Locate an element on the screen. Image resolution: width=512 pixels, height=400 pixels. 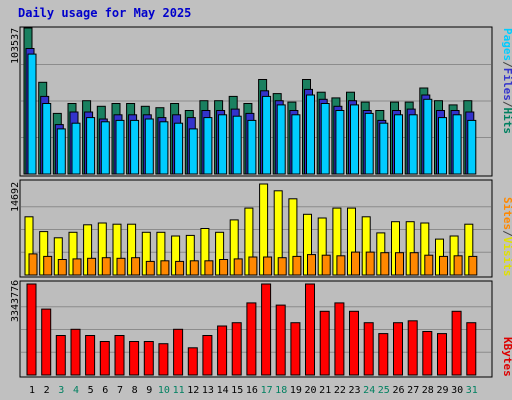
x-tick-label: 1 is located at coordinates (32, 390).